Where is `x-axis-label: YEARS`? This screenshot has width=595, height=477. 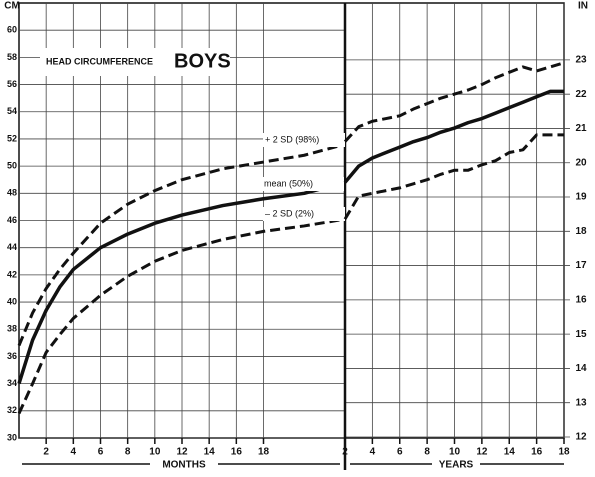 x-axis-label: YEARS is located at coordinates (456, 465).